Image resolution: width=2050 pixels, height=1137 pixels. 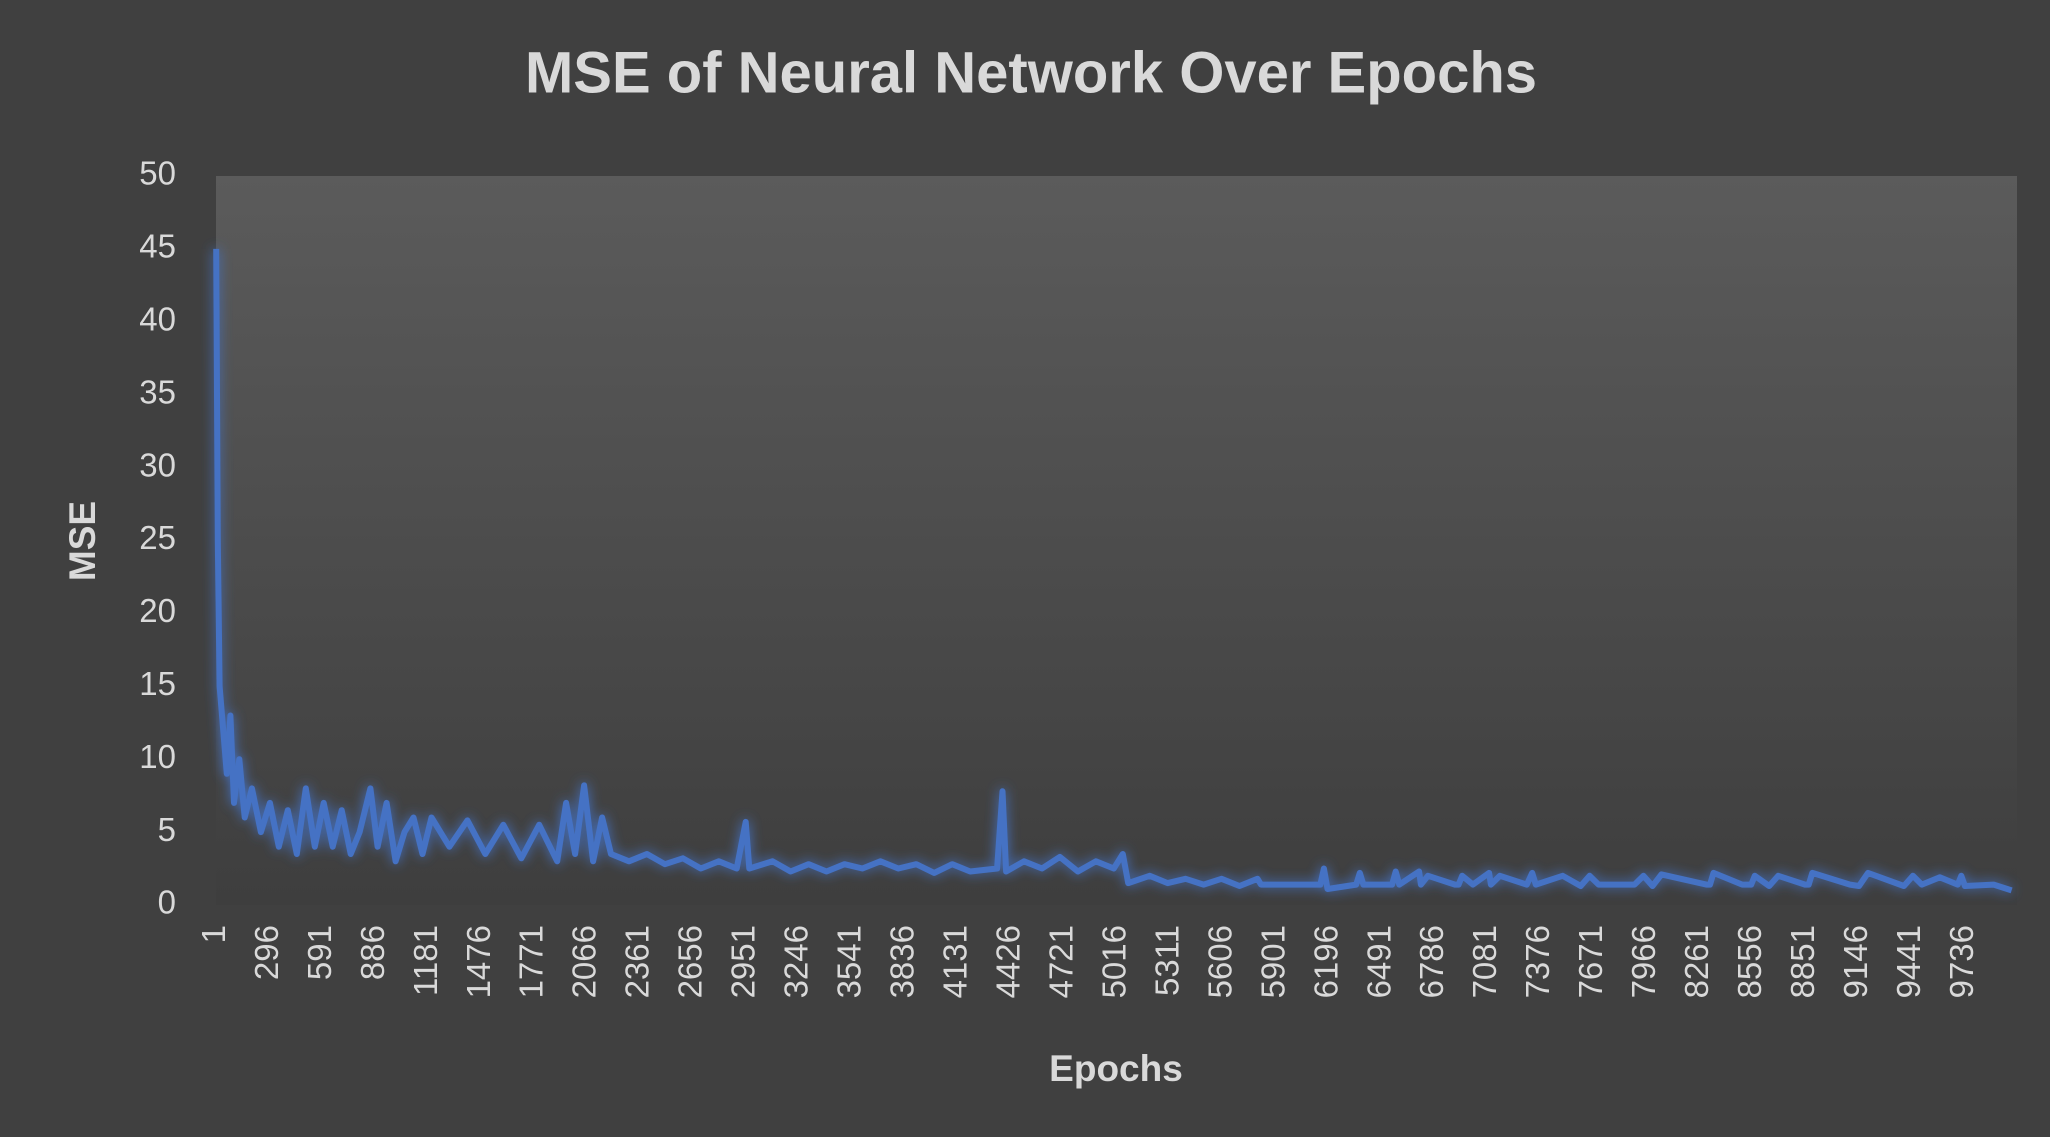 What do you see at coordinates (1325, 961) in the screenshot?
I see `x-tick-label: 6196` at bounding box center [1325, 961].